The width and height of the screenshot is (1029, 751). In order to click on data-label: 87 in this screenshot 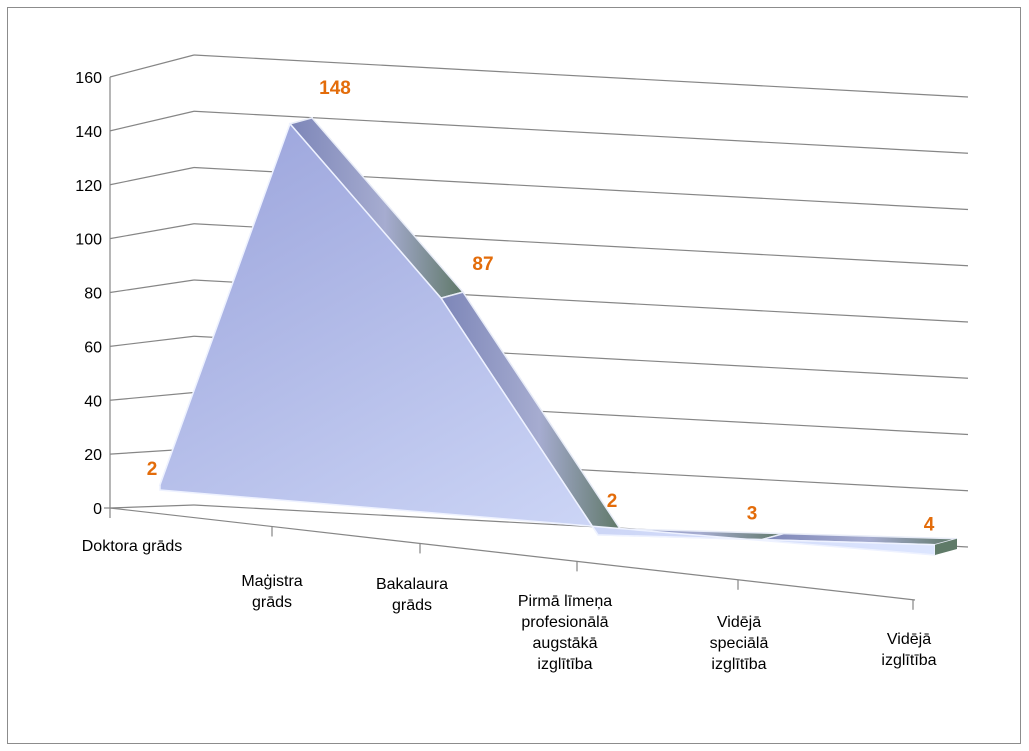, I will do `click(482, 264)`.